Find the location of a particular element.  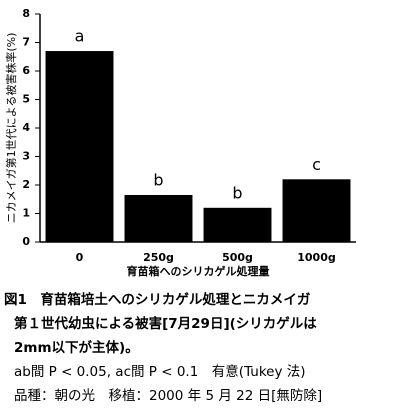

caption-line: 品種：朝の光 移植：2000 年 5 月 22 日[無防除] is located at coordinates (168, 396).